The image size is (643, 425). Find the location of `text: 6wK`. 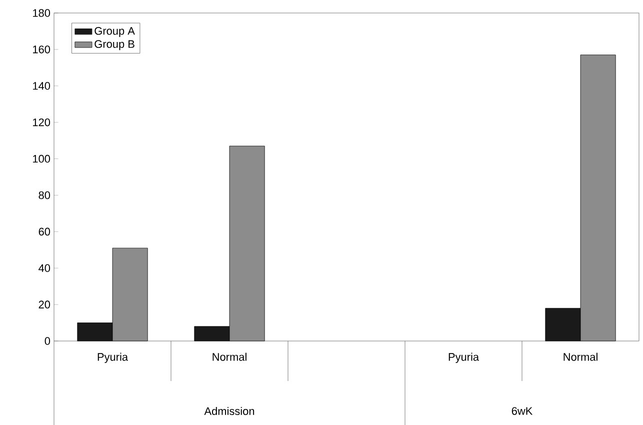

text: 6wK is located at coordinates (522, 411).